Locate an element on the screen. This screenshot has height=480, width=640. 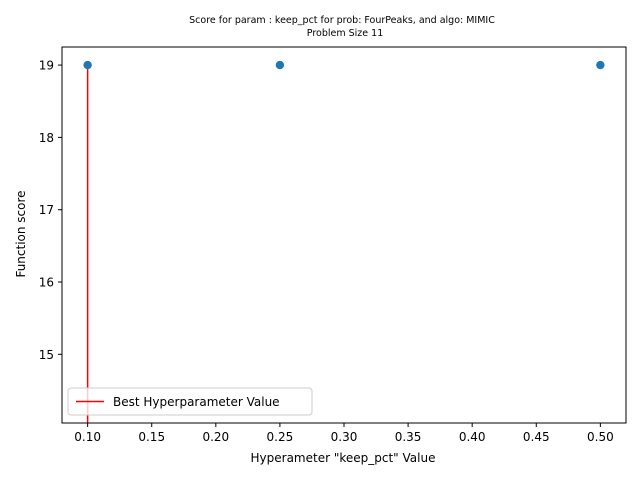
x-tick-label: 0.45 is located at coordinates (536, 437).